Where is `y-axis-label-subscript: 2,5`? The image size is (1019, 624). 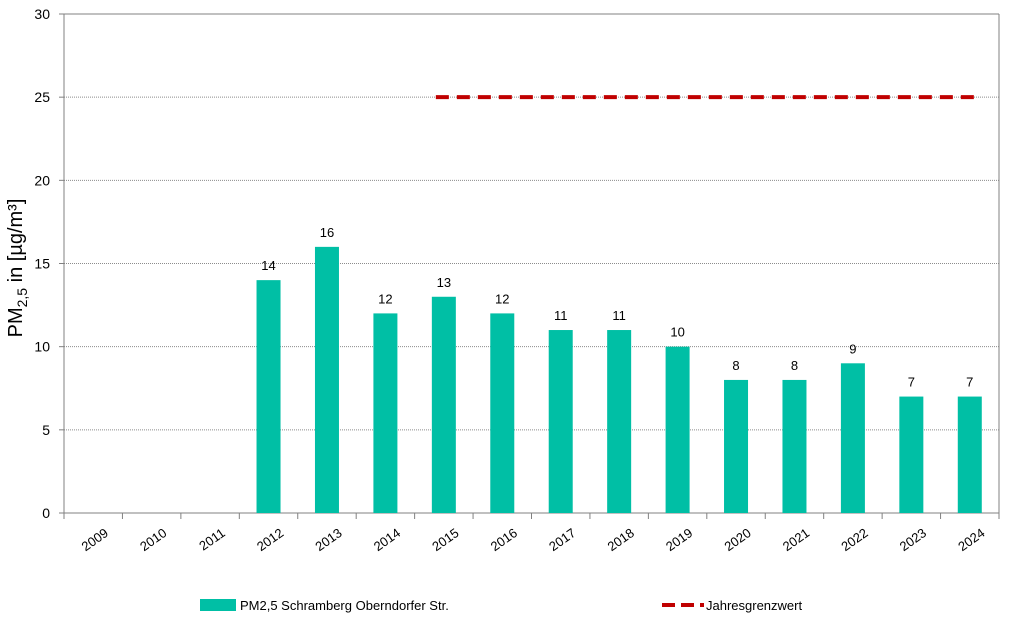 y-axis-label-subscript: 2,5 is located at coordinates (22, 298).